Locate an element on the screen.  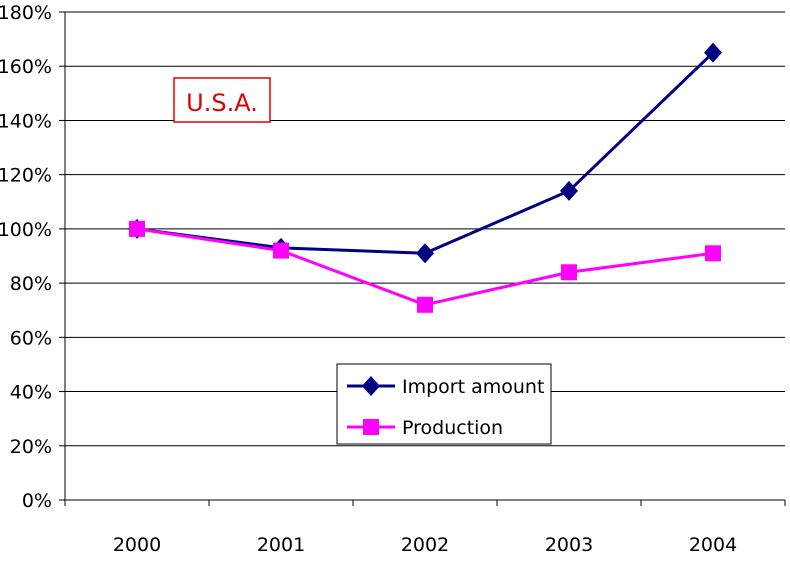
annotation: U.S.A. is located at coordinates (222, 100).